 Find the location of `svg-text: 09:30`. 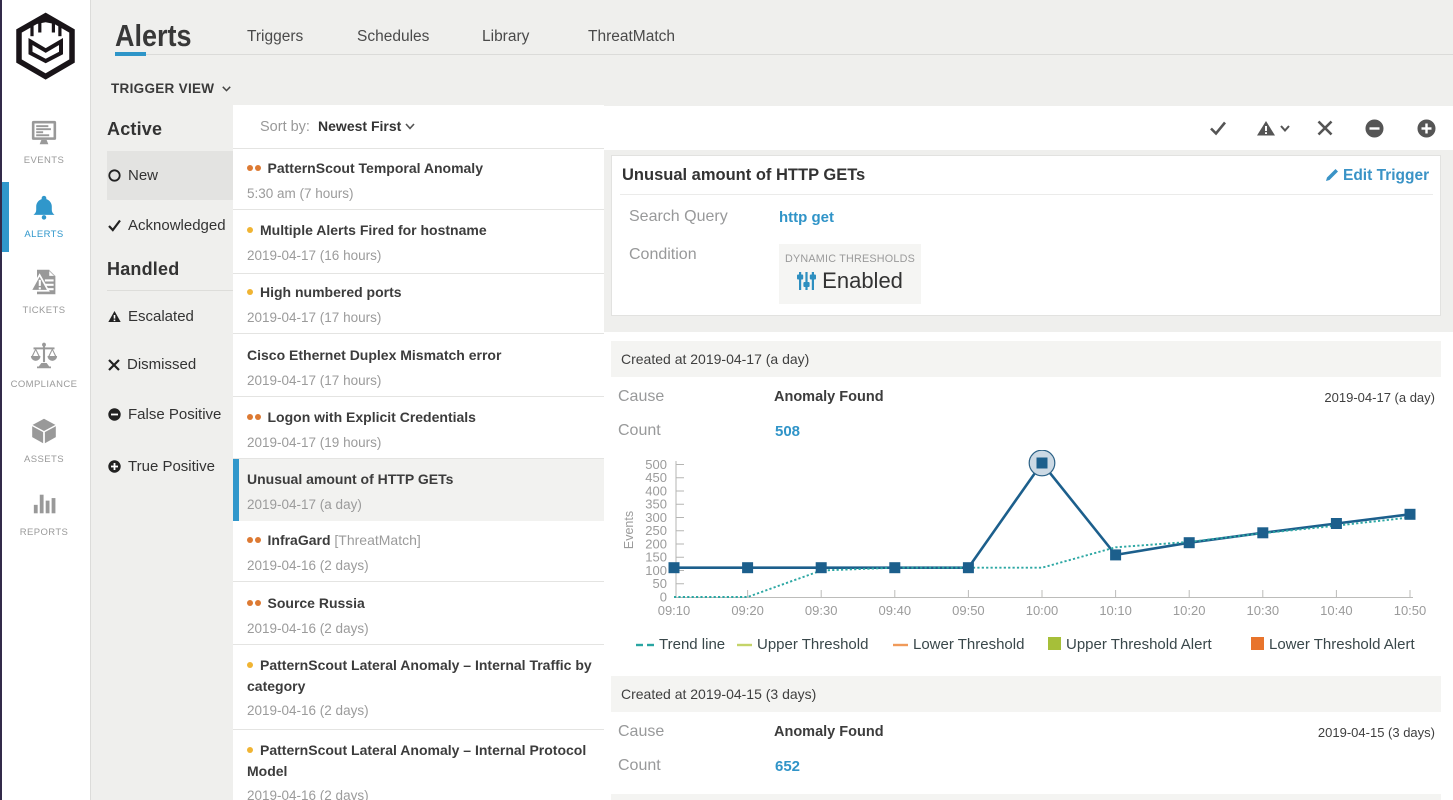

svg-text: 09:30 is located at coordinates (821, 610).